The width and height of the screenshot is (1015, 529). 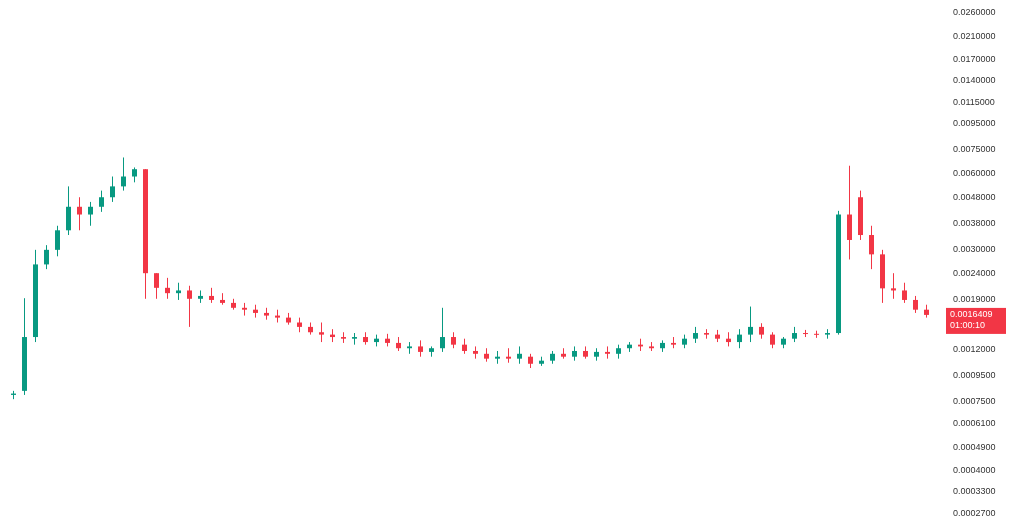 I want to click on y-tick-label: 0.0095000, so click(x=974, y=122).